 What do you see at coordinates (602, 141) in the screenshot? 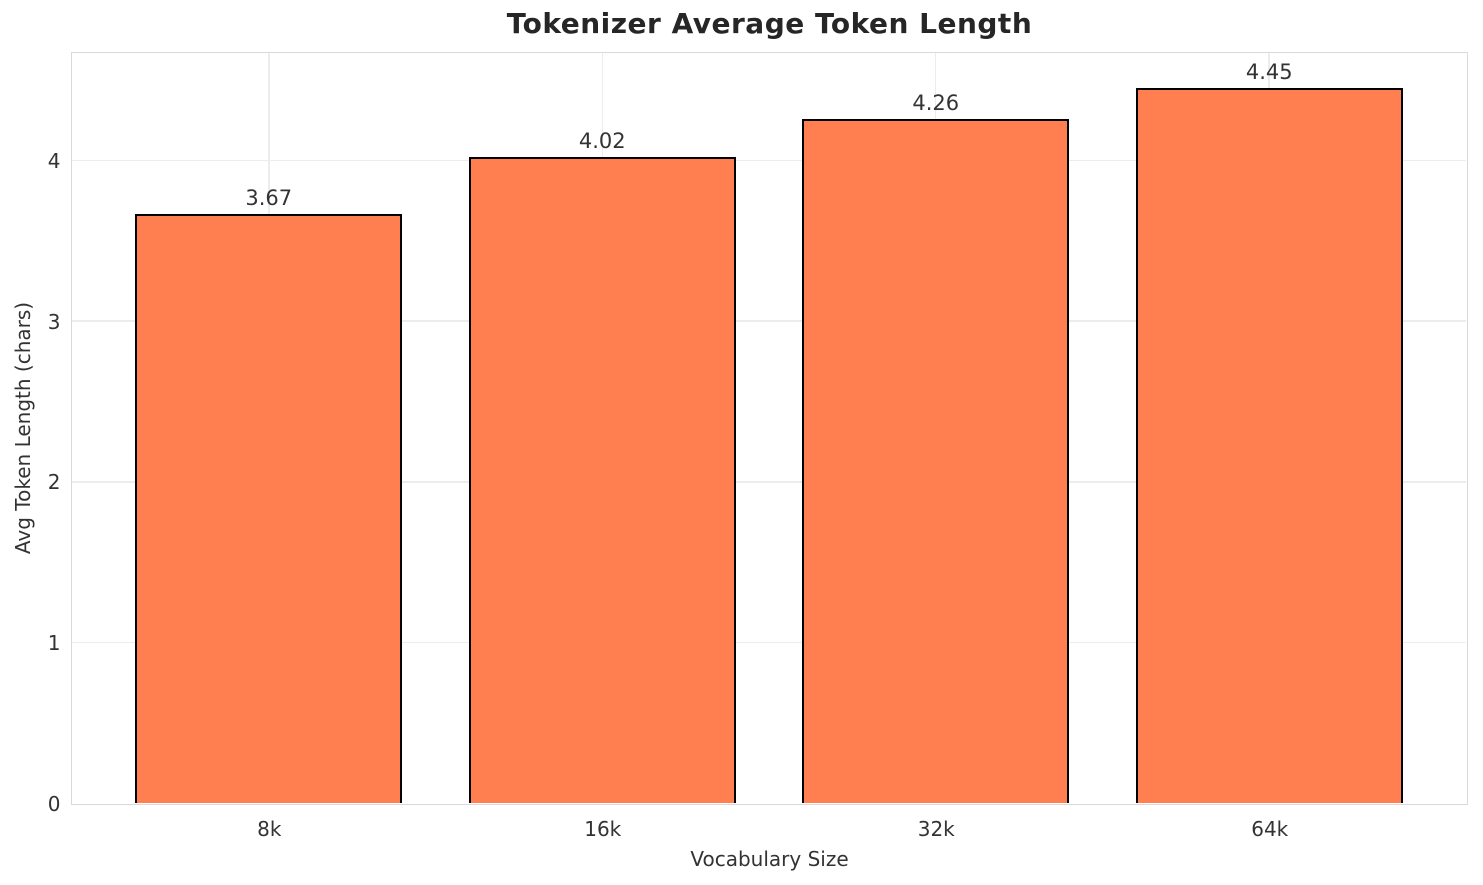
I see `bar-value-label: 4.02` at bounding box center [602, 141].